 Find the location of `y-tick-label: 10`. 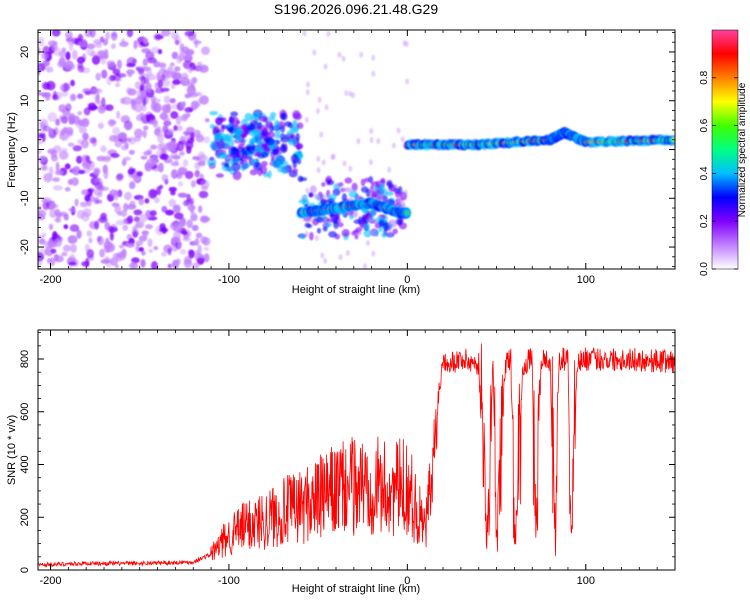

y-tick-label: 10 is located at coordinates (25, 101).